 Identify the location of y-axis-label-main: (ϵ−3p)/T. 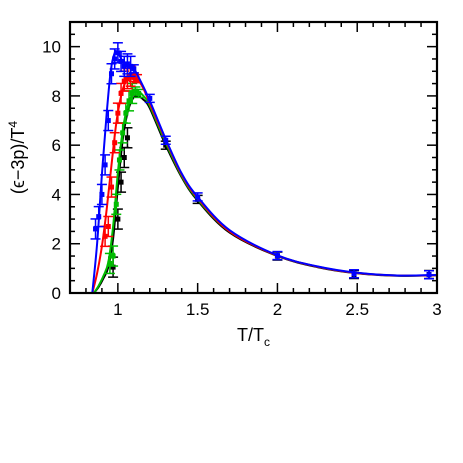
(18, 161).